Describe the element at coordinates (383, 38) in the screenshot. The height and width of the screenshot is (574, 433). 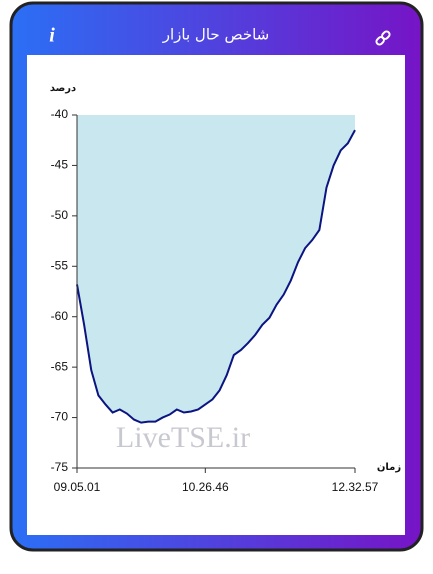
I see `link-button` at that location.